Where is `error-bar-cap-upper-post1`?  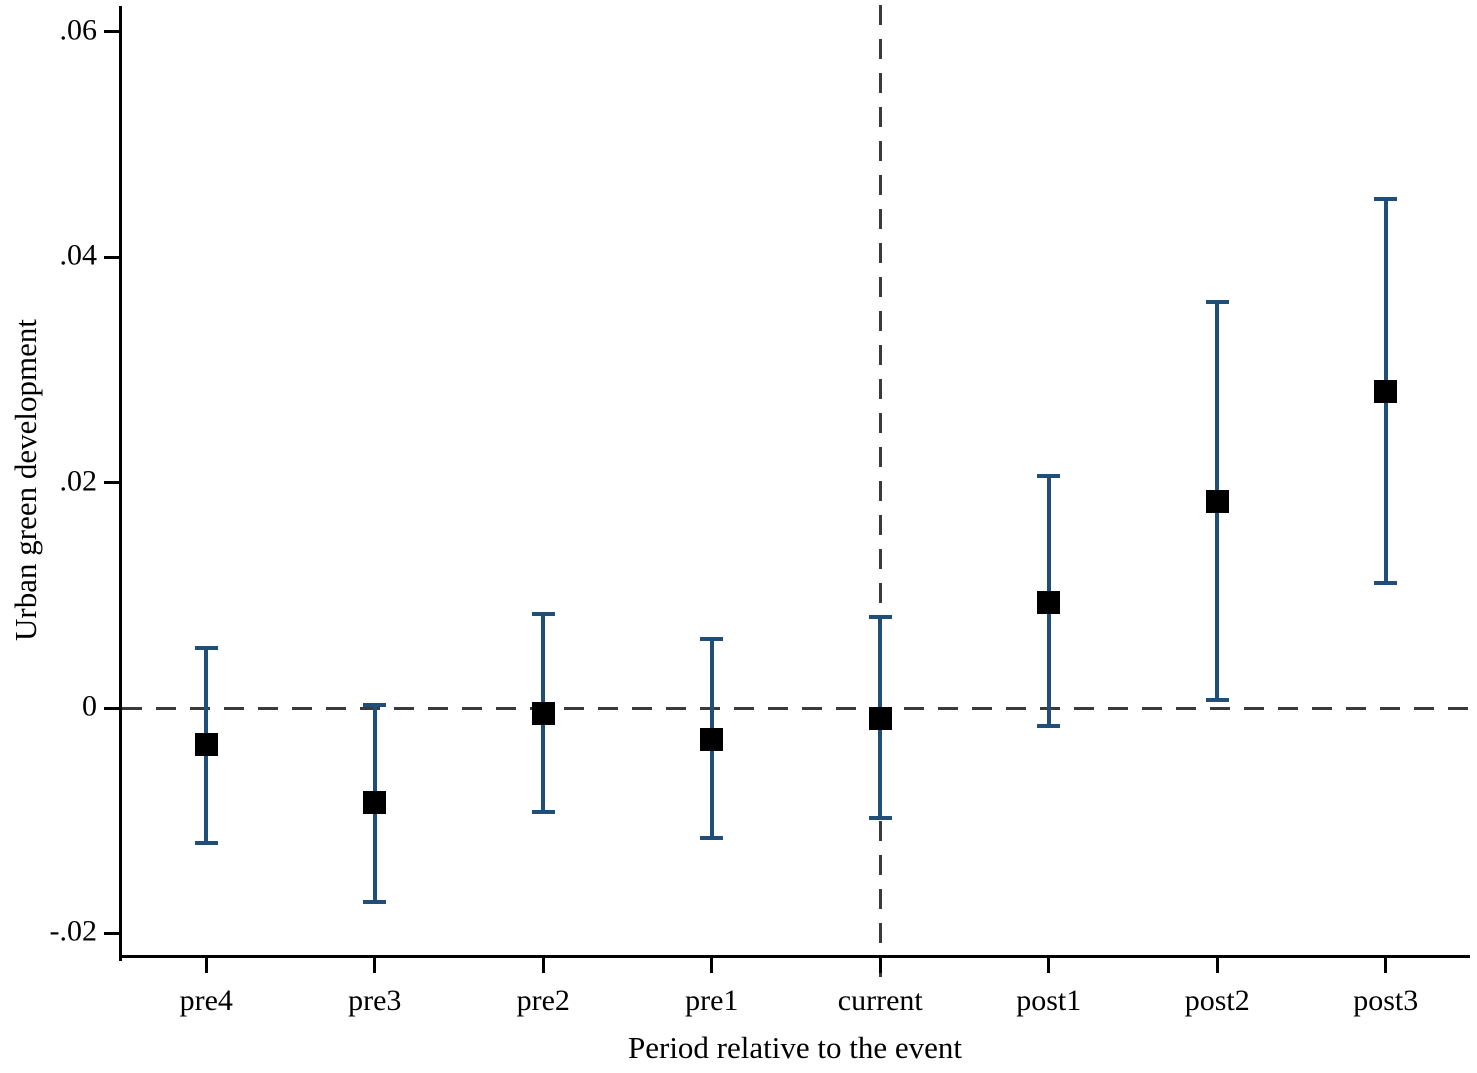 error-bar-cap-upper-post1 is located at coordinates (1049, 475).